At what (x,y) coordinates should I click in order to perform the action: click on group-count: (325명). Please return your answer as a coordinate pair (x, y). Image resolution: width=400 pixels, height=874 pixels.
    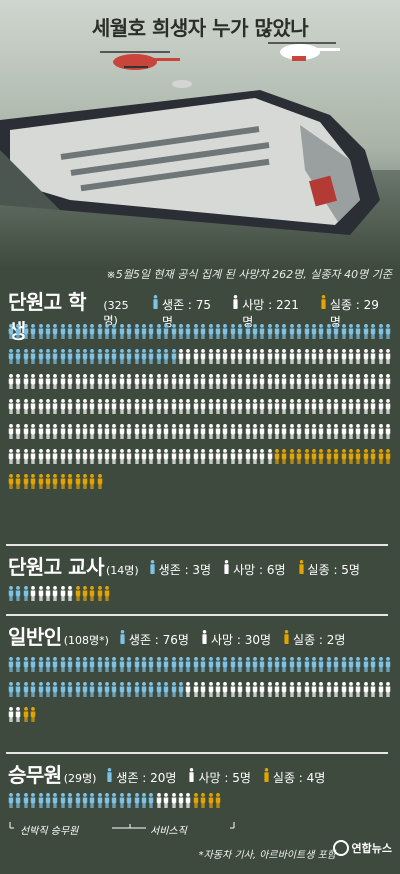
    Looking at the image, I should click on (116, 313).